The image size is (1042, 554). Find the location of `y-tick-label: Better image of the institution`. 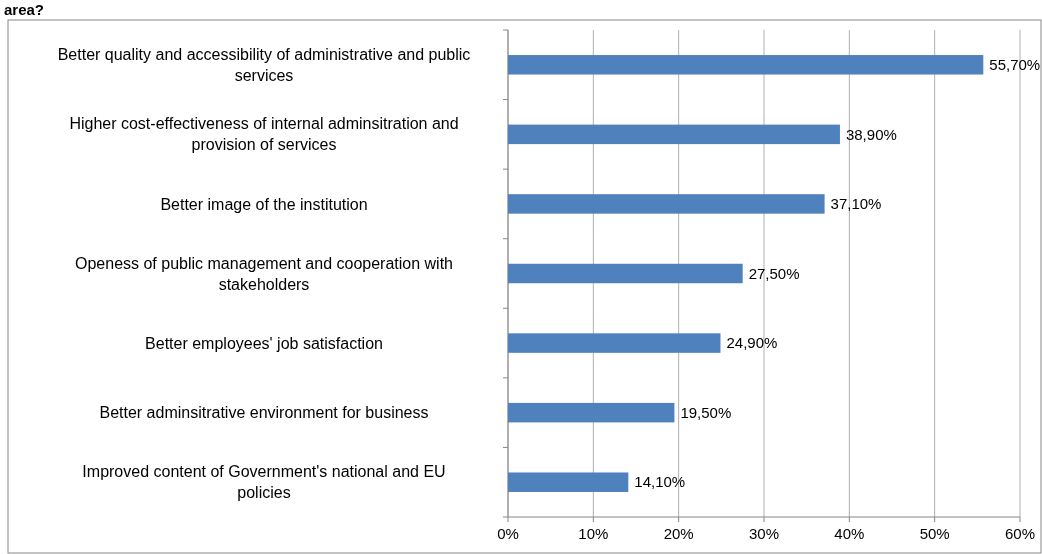

y-tick-label: Better image of the institution is located at coordinates (264, 204).